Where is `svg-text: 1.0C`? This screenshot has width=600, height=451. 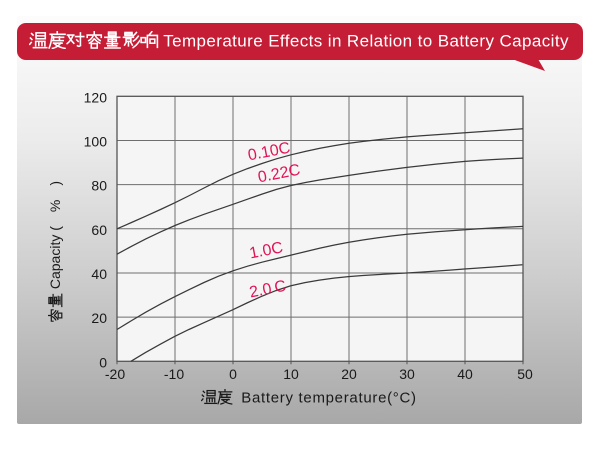 svg-text: 1.0C is located at coordinates (266, 250).